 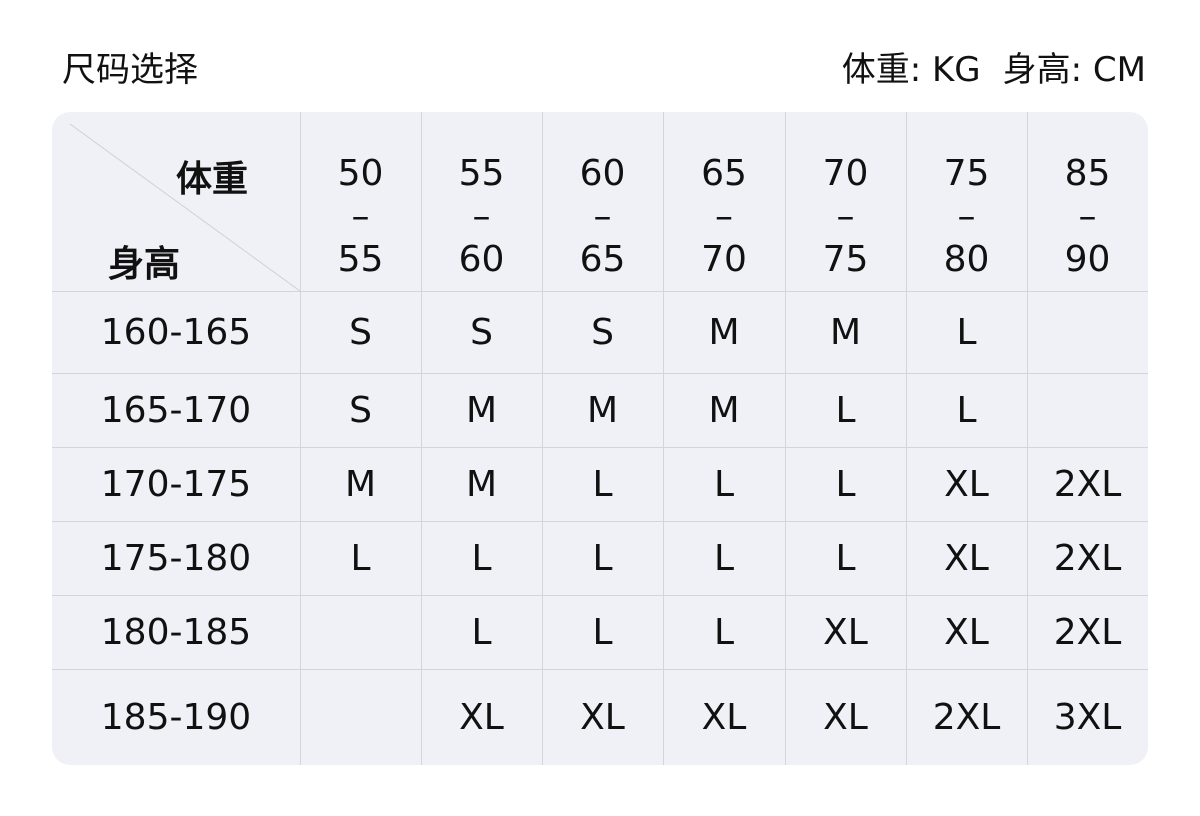 I want to click on weight-to: 75, so click(x=845, y=259).